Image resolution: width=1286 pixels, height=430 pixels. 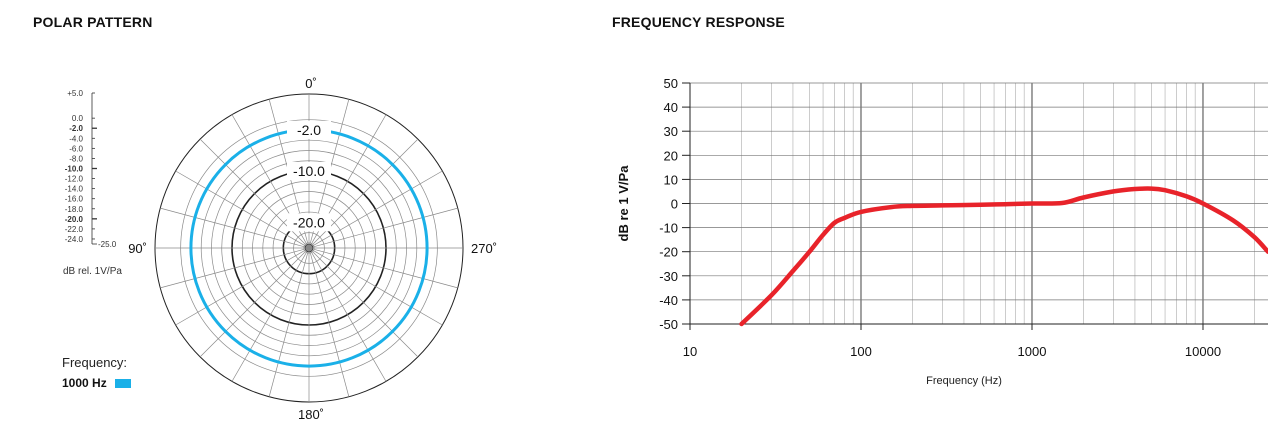 I want to click on polar-center-dot, so click(x=309, y=248).